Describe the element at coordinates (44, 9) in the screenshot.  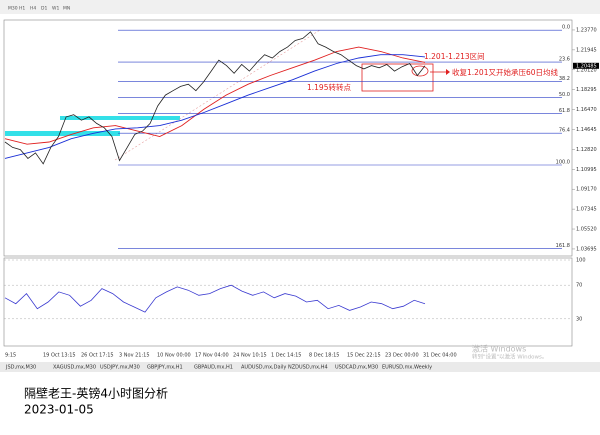
I see `timeframe-tab: D1` at that location.